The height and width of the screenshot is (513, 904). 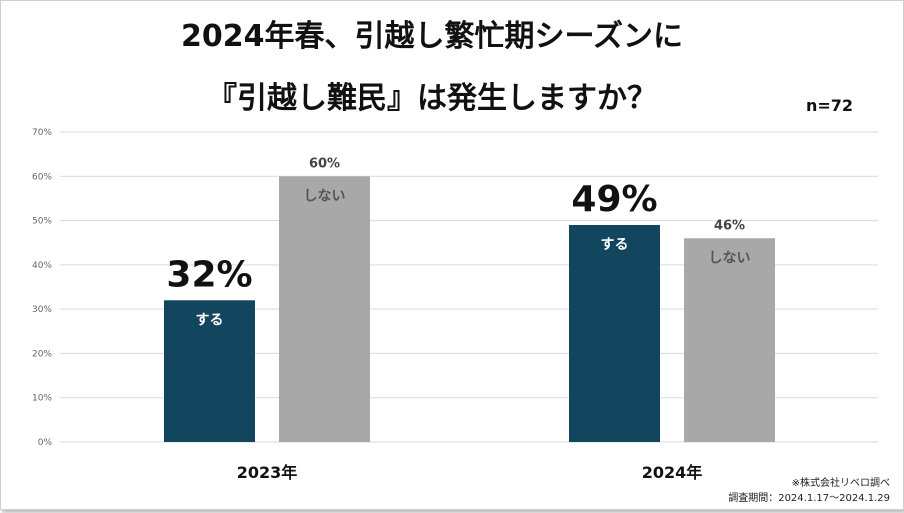 I want to click on source-note: ※株式会社リベロ調べ, so click(x=840, y=483).